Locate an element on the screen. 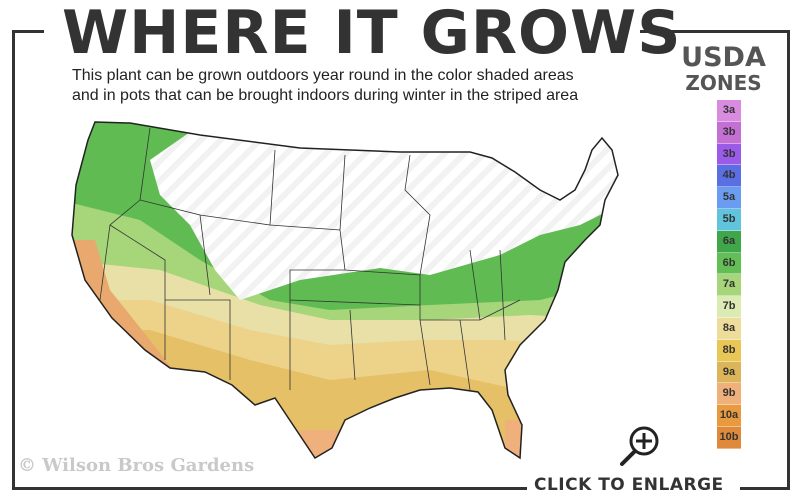  zoom-in-magnifier-icon is located at coordinates (636, 446).